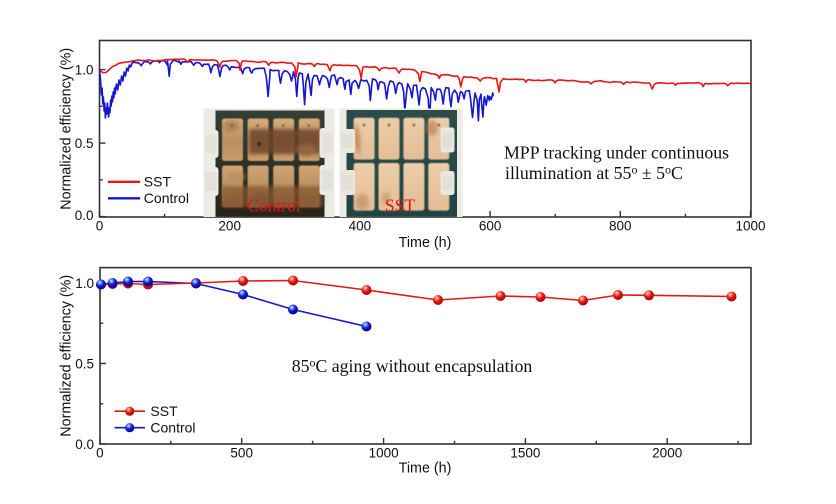 This screenshot has width=836, height=504. I want to click on svg-text: 200, so click(229, 225).